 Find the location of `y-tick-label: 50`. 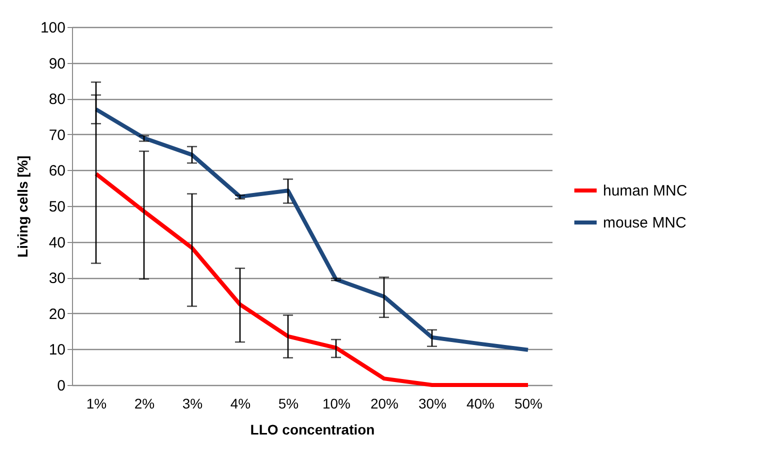

y-tick-label: 50 is located at coordinates (57, 207).